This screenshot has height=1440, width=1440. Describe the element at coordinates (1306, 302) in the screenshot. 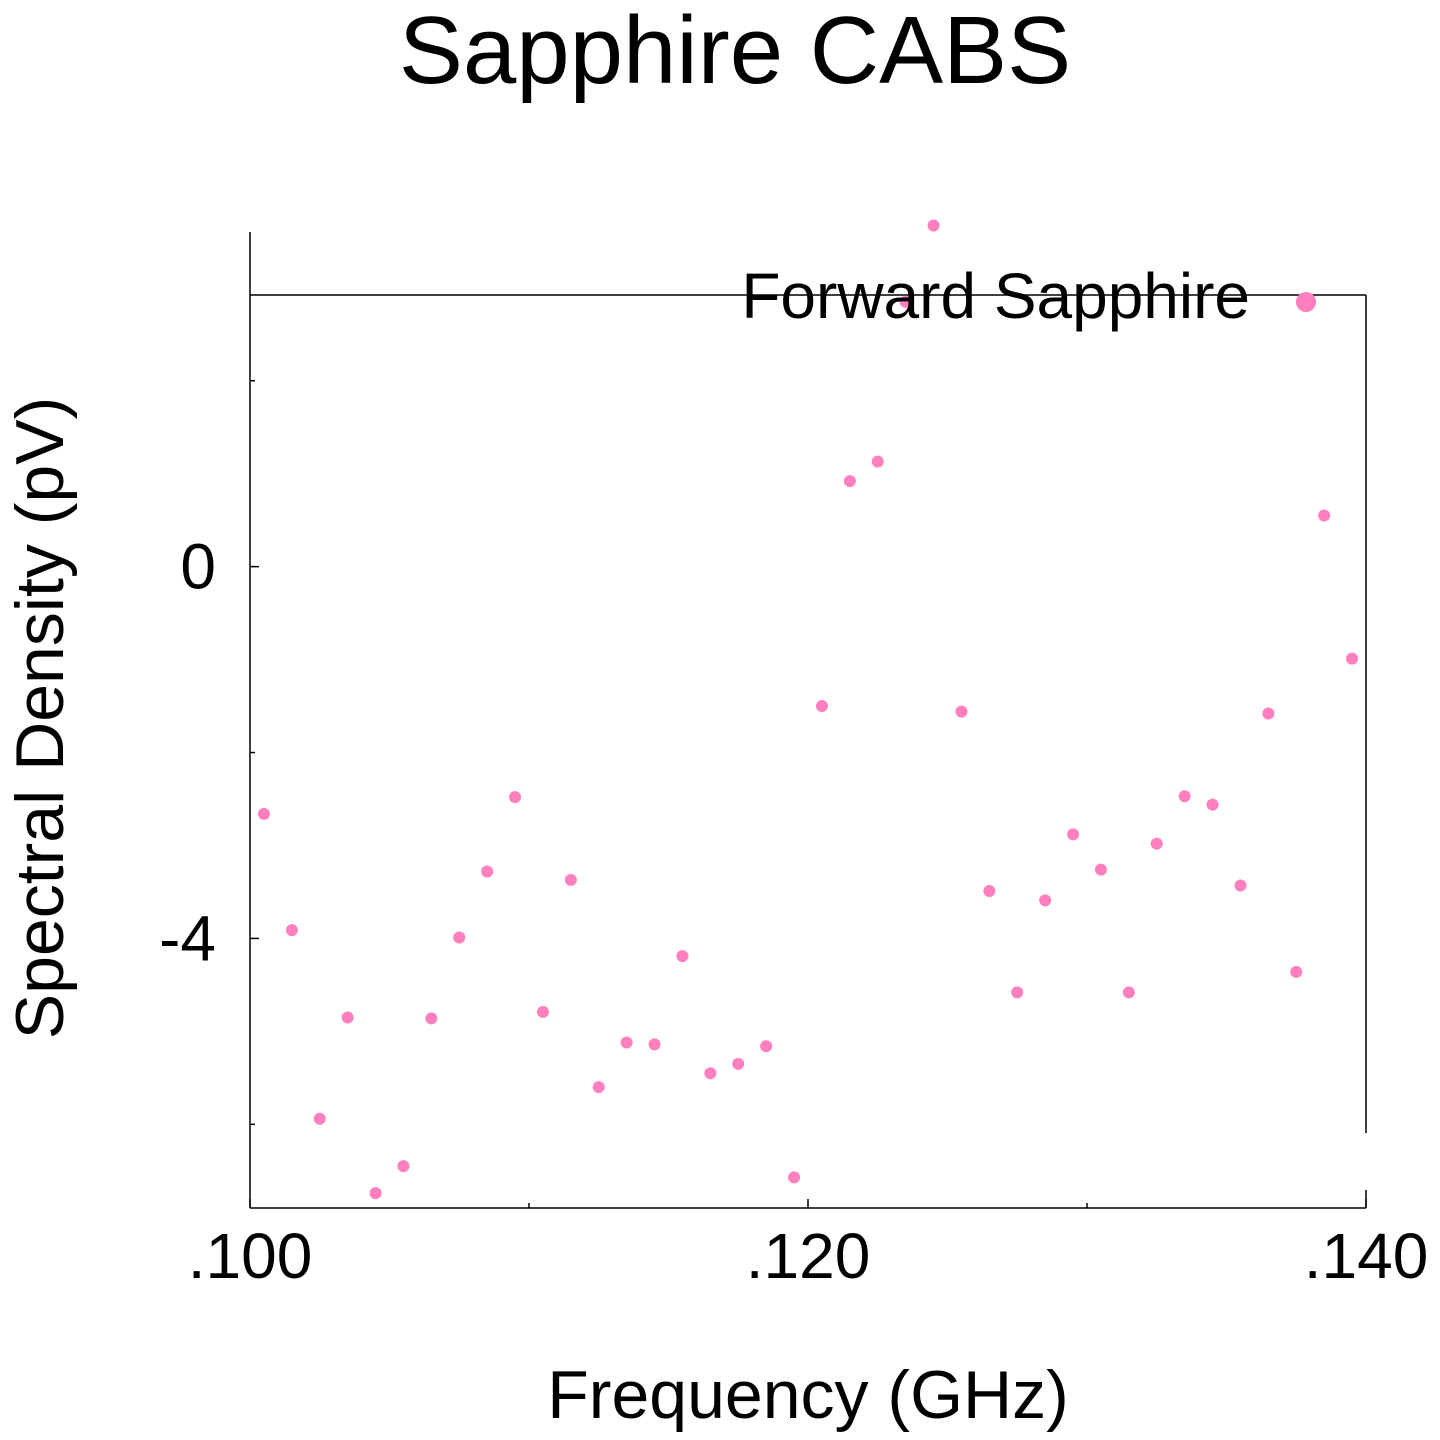

I see `legend-marker` at that location.